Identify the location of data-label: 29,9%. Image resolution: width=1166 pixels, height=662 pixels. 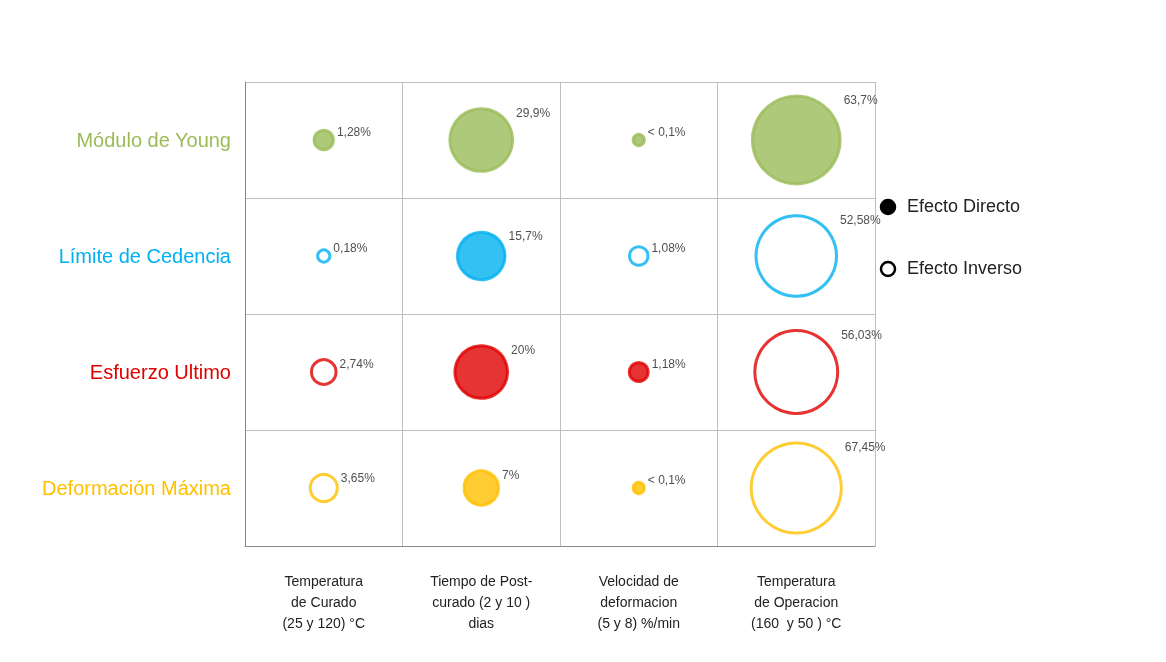
(533, 112).